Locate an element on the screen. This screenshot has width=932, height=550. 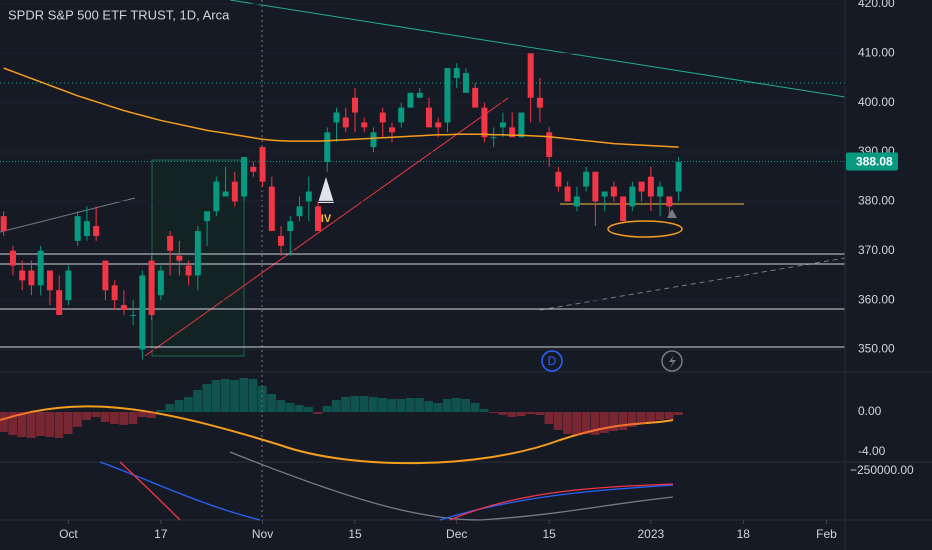
y-tick-label: 410.00 is located at coordinates (876, 53).